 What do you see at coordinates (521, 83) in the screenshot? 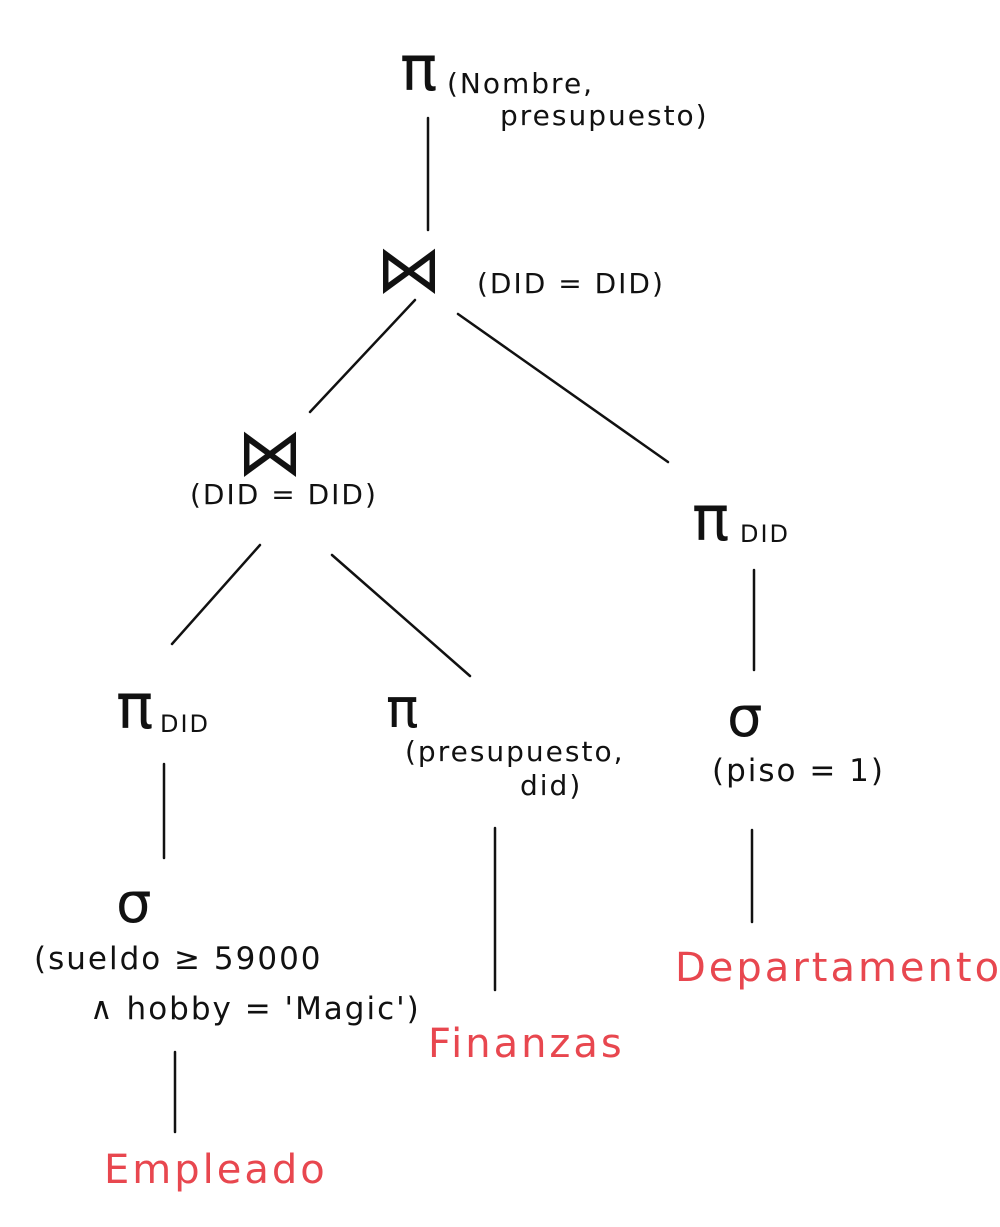
I see `root-projection-attrs-line1: (Nombre,` at bounding box center [521, 83].